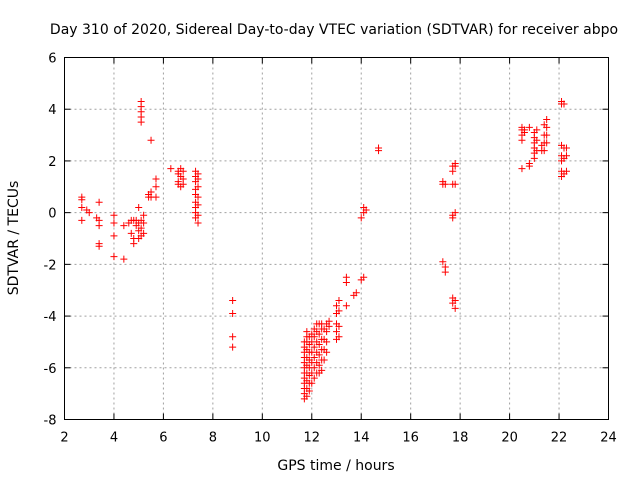  I want to click on y-tick-label: -6, so click(50, 369).